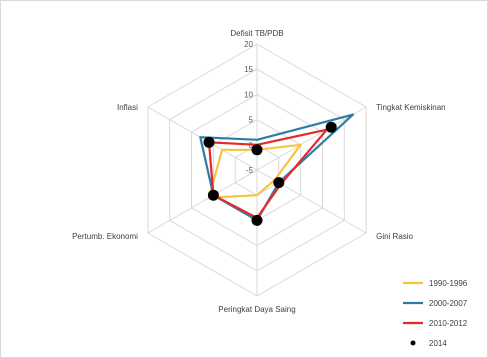 The height and width of the screenshot is (358, 488). Describe the element at coordinates (248, 44) in the screenshot. I see `r-tick-label: 20` at that location.